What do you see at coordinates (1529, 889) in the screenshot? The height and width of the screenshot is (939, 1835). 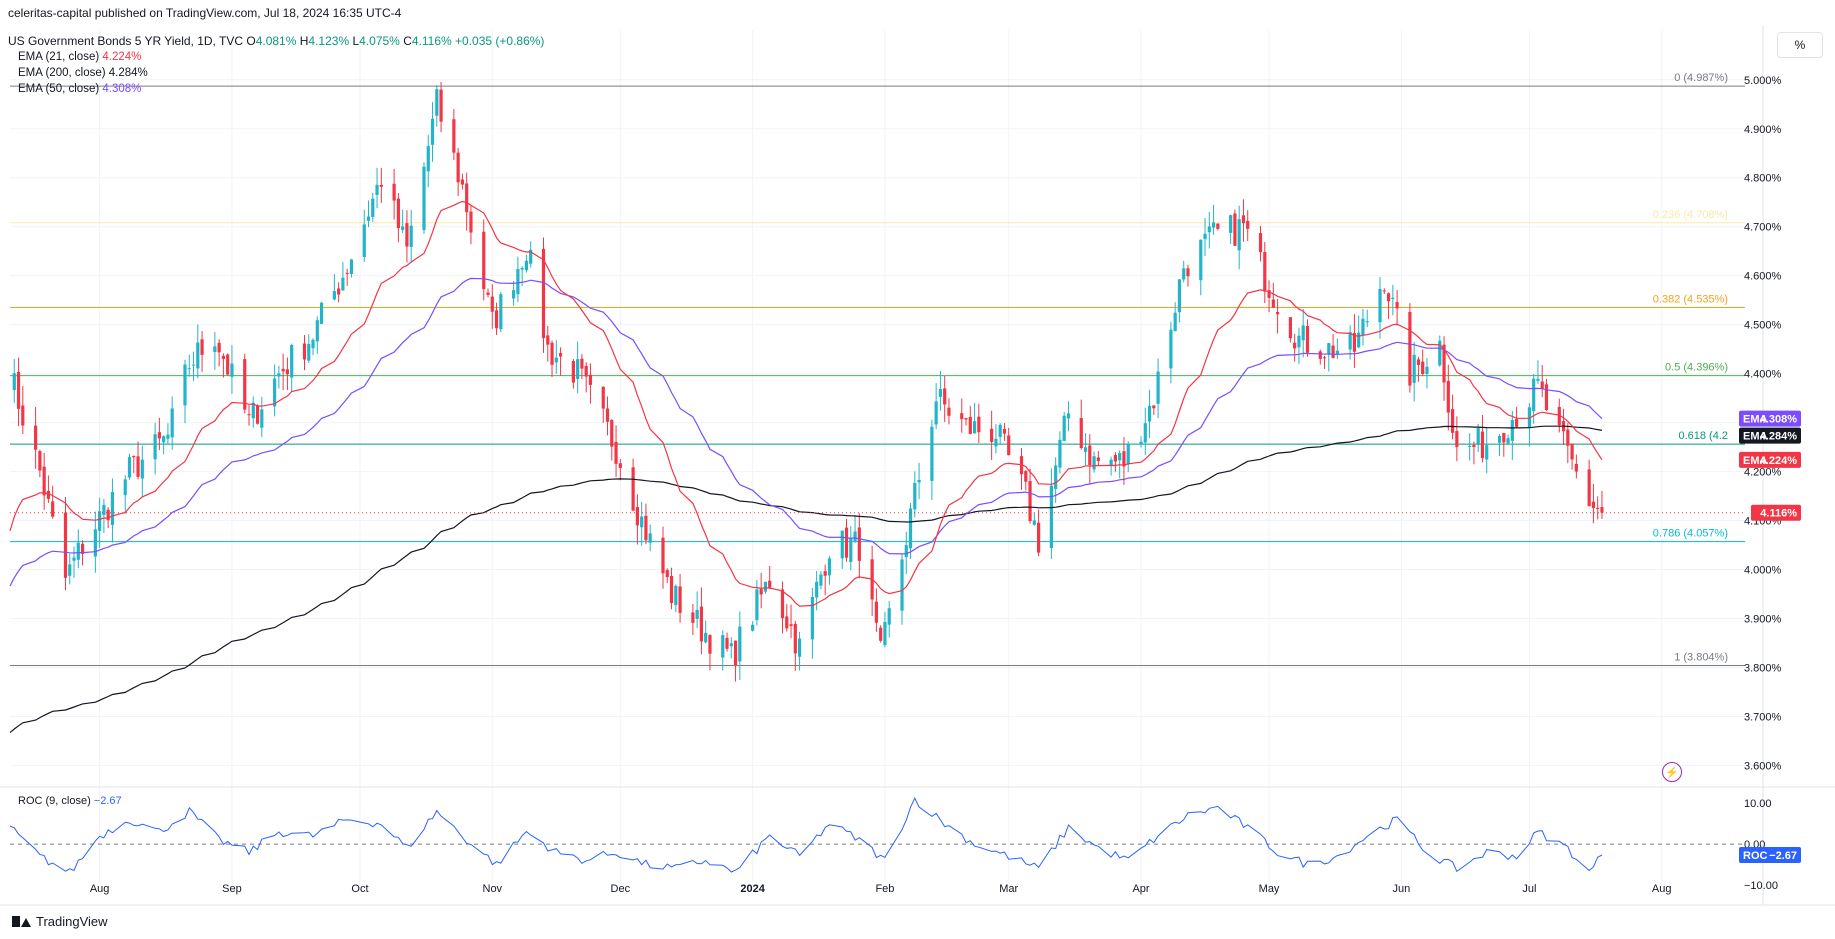 I see `x-tick-label: Jul` at bounding box center [1529, 889].